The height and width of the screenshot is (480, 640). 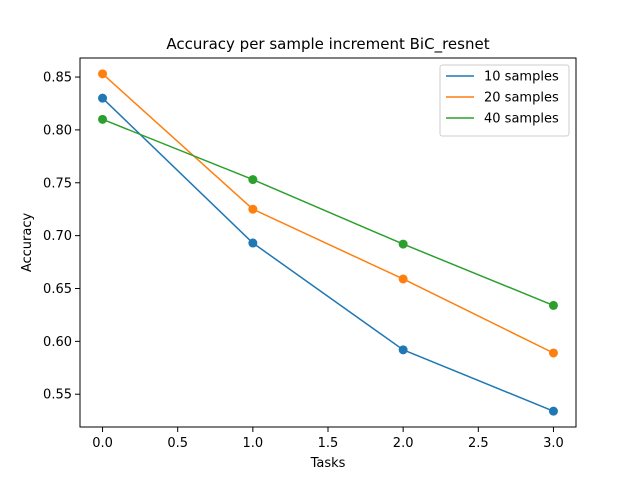 I want to click on y-tick-label: 0.60, so click(x=57, y=342).